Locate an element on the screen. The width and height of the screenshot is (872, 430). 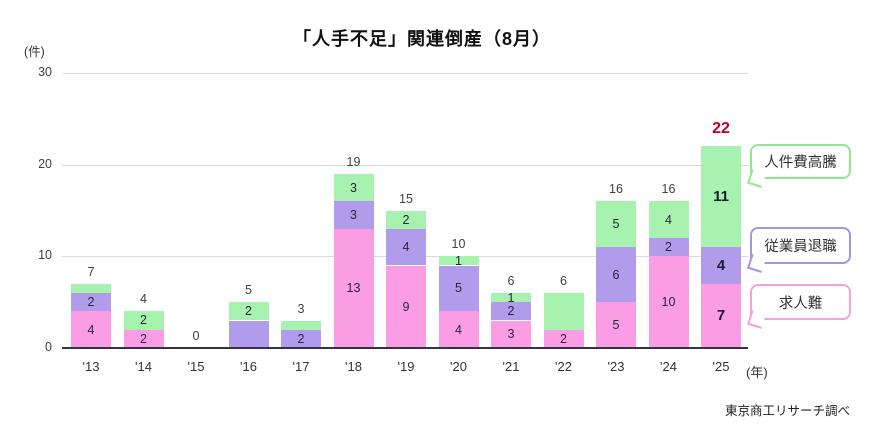
legend-callout-label: 従業員退職 is located at coordinates (800, 247).